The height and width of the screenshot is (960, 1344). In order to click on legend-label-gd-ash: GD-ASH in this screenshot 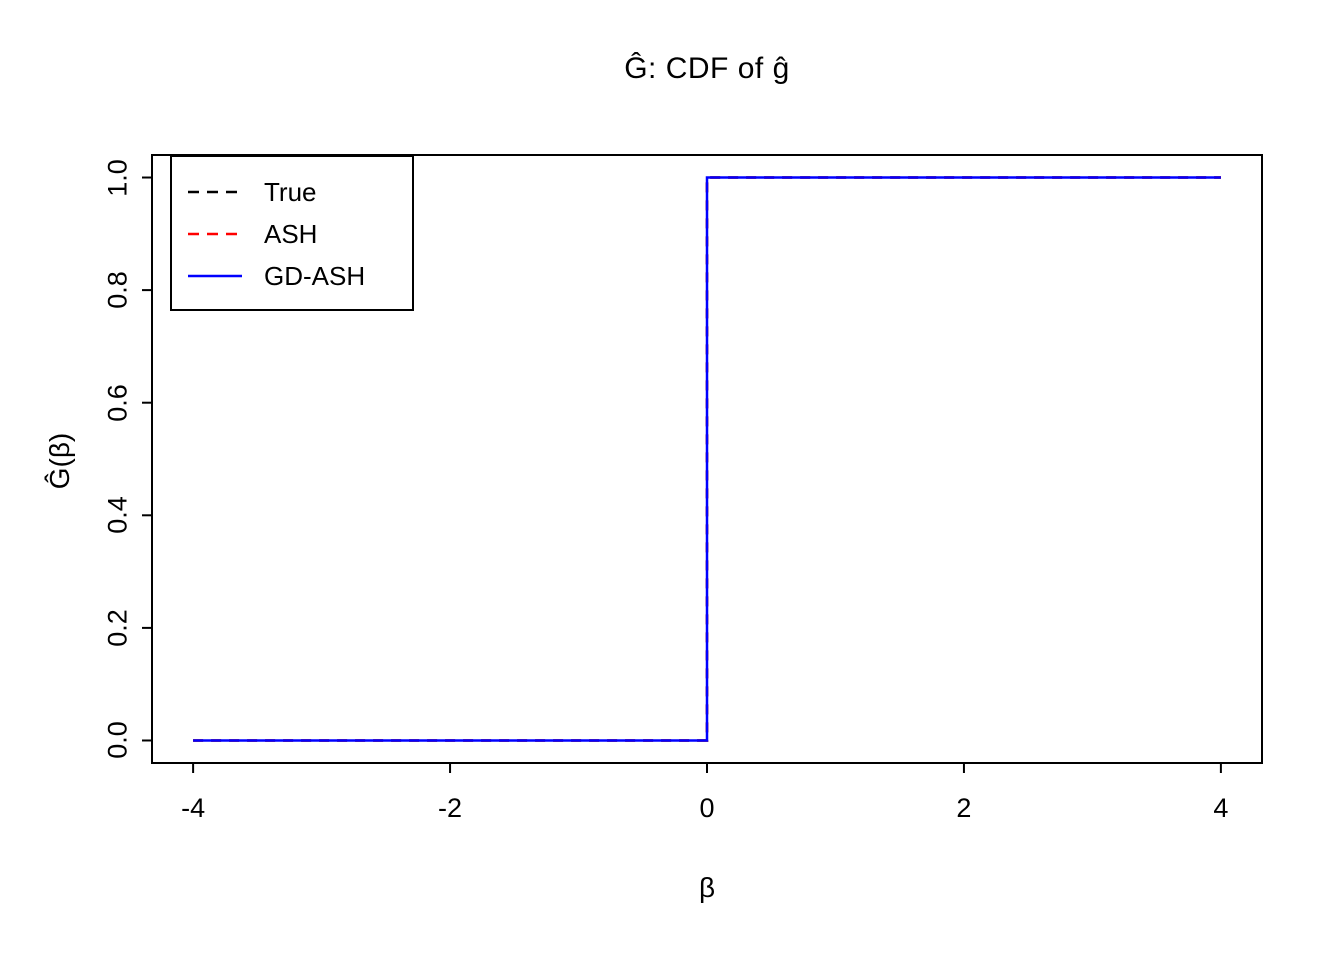, I will do `click(315, 276)`.